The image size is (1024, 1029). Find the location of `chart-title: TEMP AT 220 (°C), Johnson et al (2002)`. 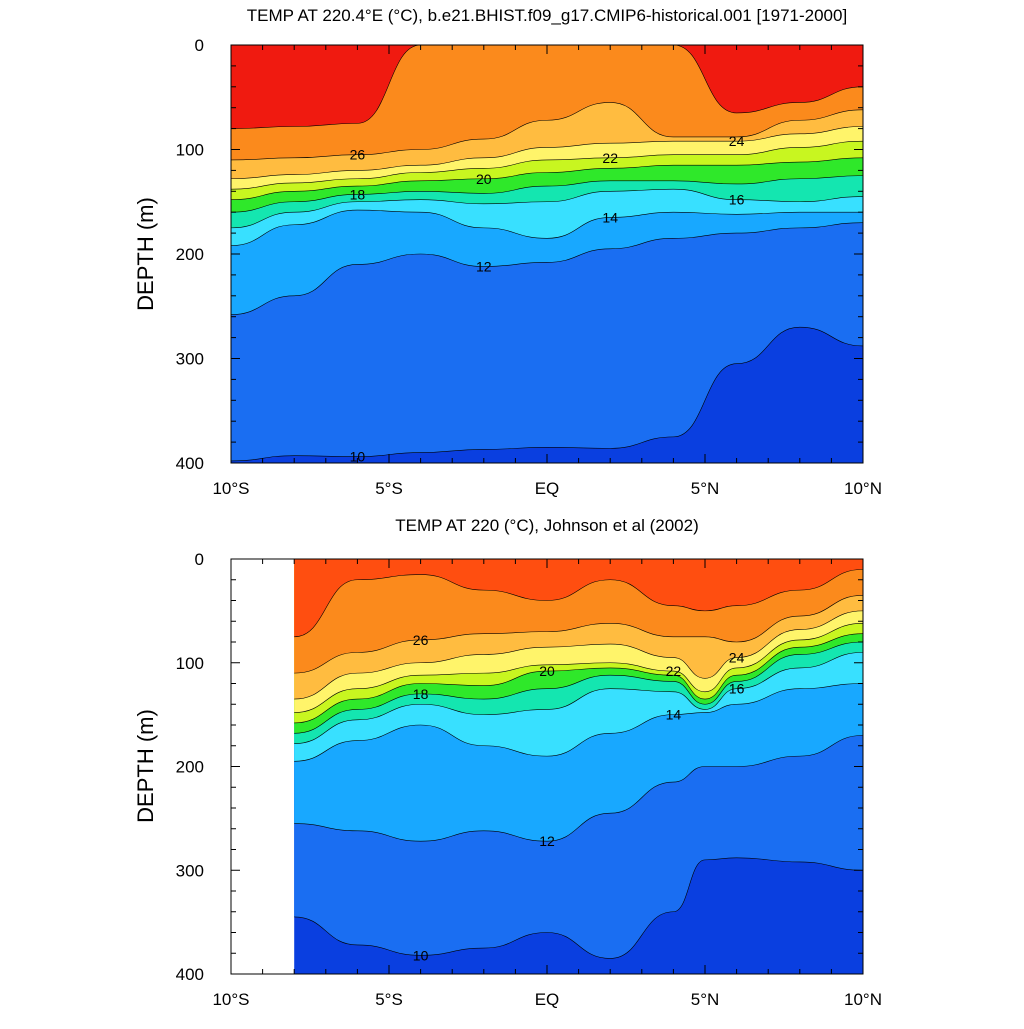

chart-title: TEMP AT 220 (°C), Johnson et al (2002) is located at coordinates (547, 525).